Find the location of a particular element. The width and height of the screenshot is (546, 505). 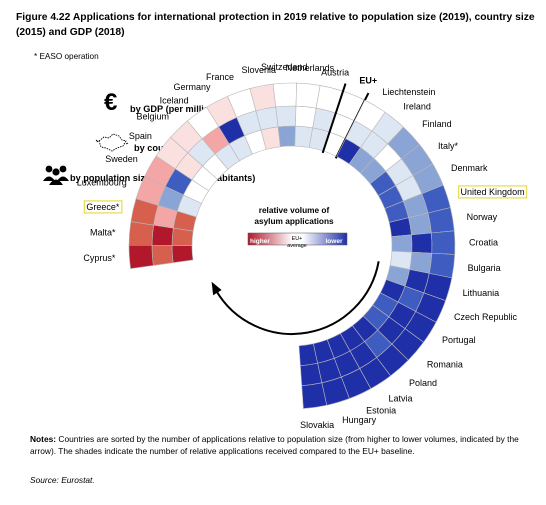

notes-label: Notes: is located at coordinates (43, 439).